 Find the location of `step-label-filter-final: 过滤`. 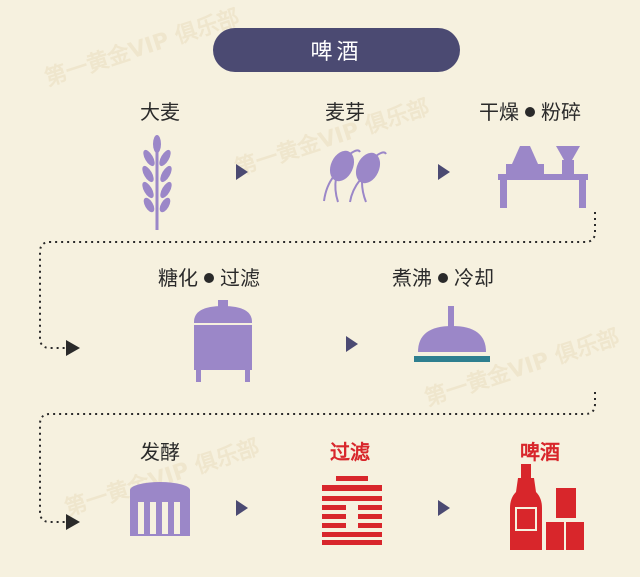

step-label-filter-final: 过滤 is located at coordinates (350, 452).